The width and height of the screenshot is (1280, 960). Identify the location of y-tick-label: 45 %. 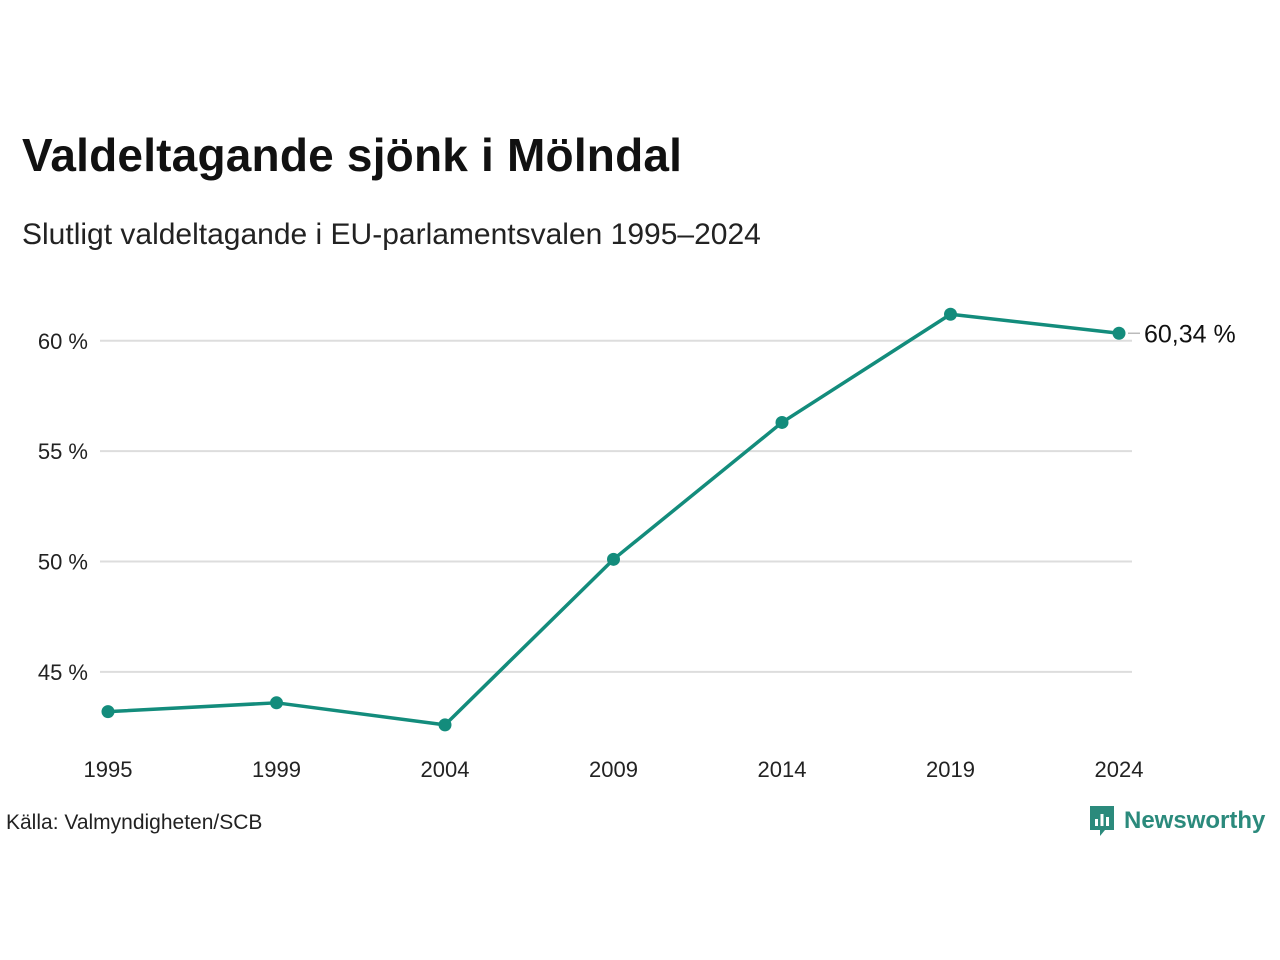
(63, 672).